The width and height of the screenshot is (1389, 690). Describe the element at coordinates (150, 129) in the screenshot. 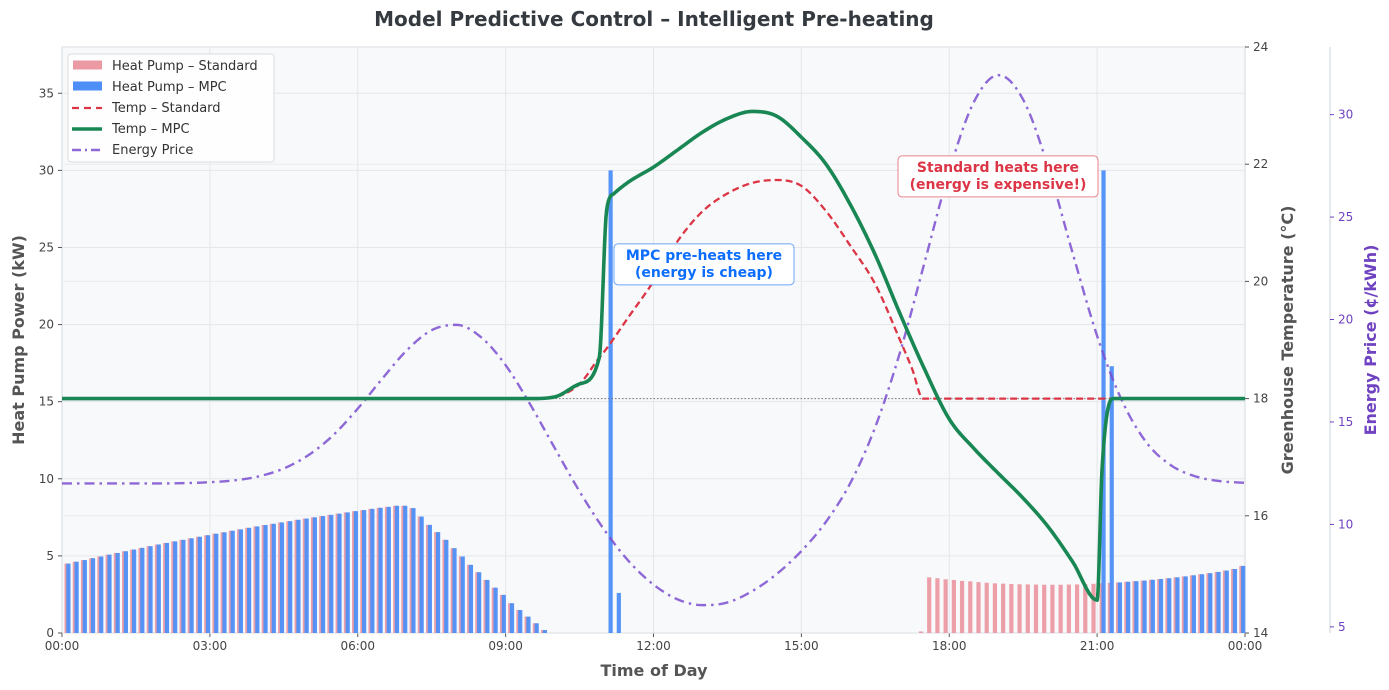

I see `legend-label: Temp – MPC` at that location.